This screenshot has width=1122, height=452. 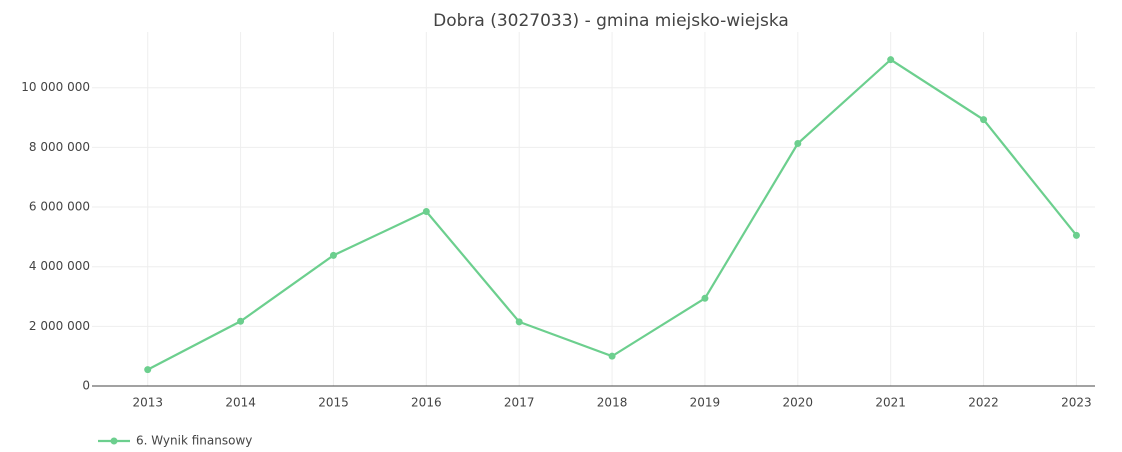 I want to click on y-tick-label: 0, so click(x=86, y=386).